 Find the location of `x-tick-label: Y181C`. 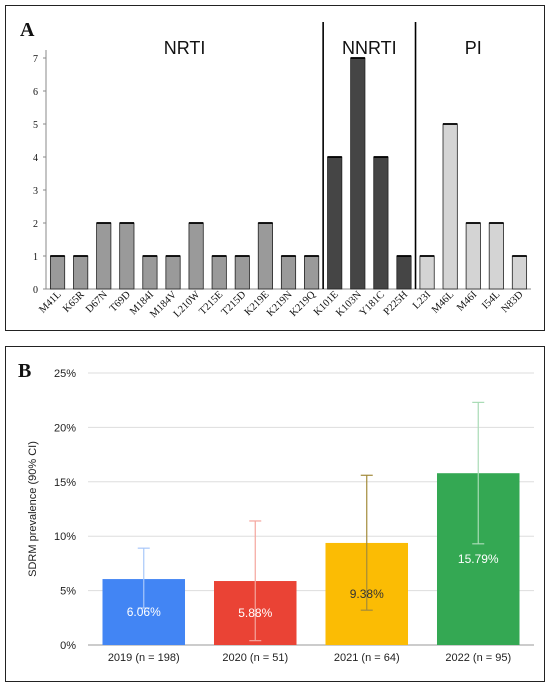

x-tick-label: Y181C is located at coordinates (372, 303).